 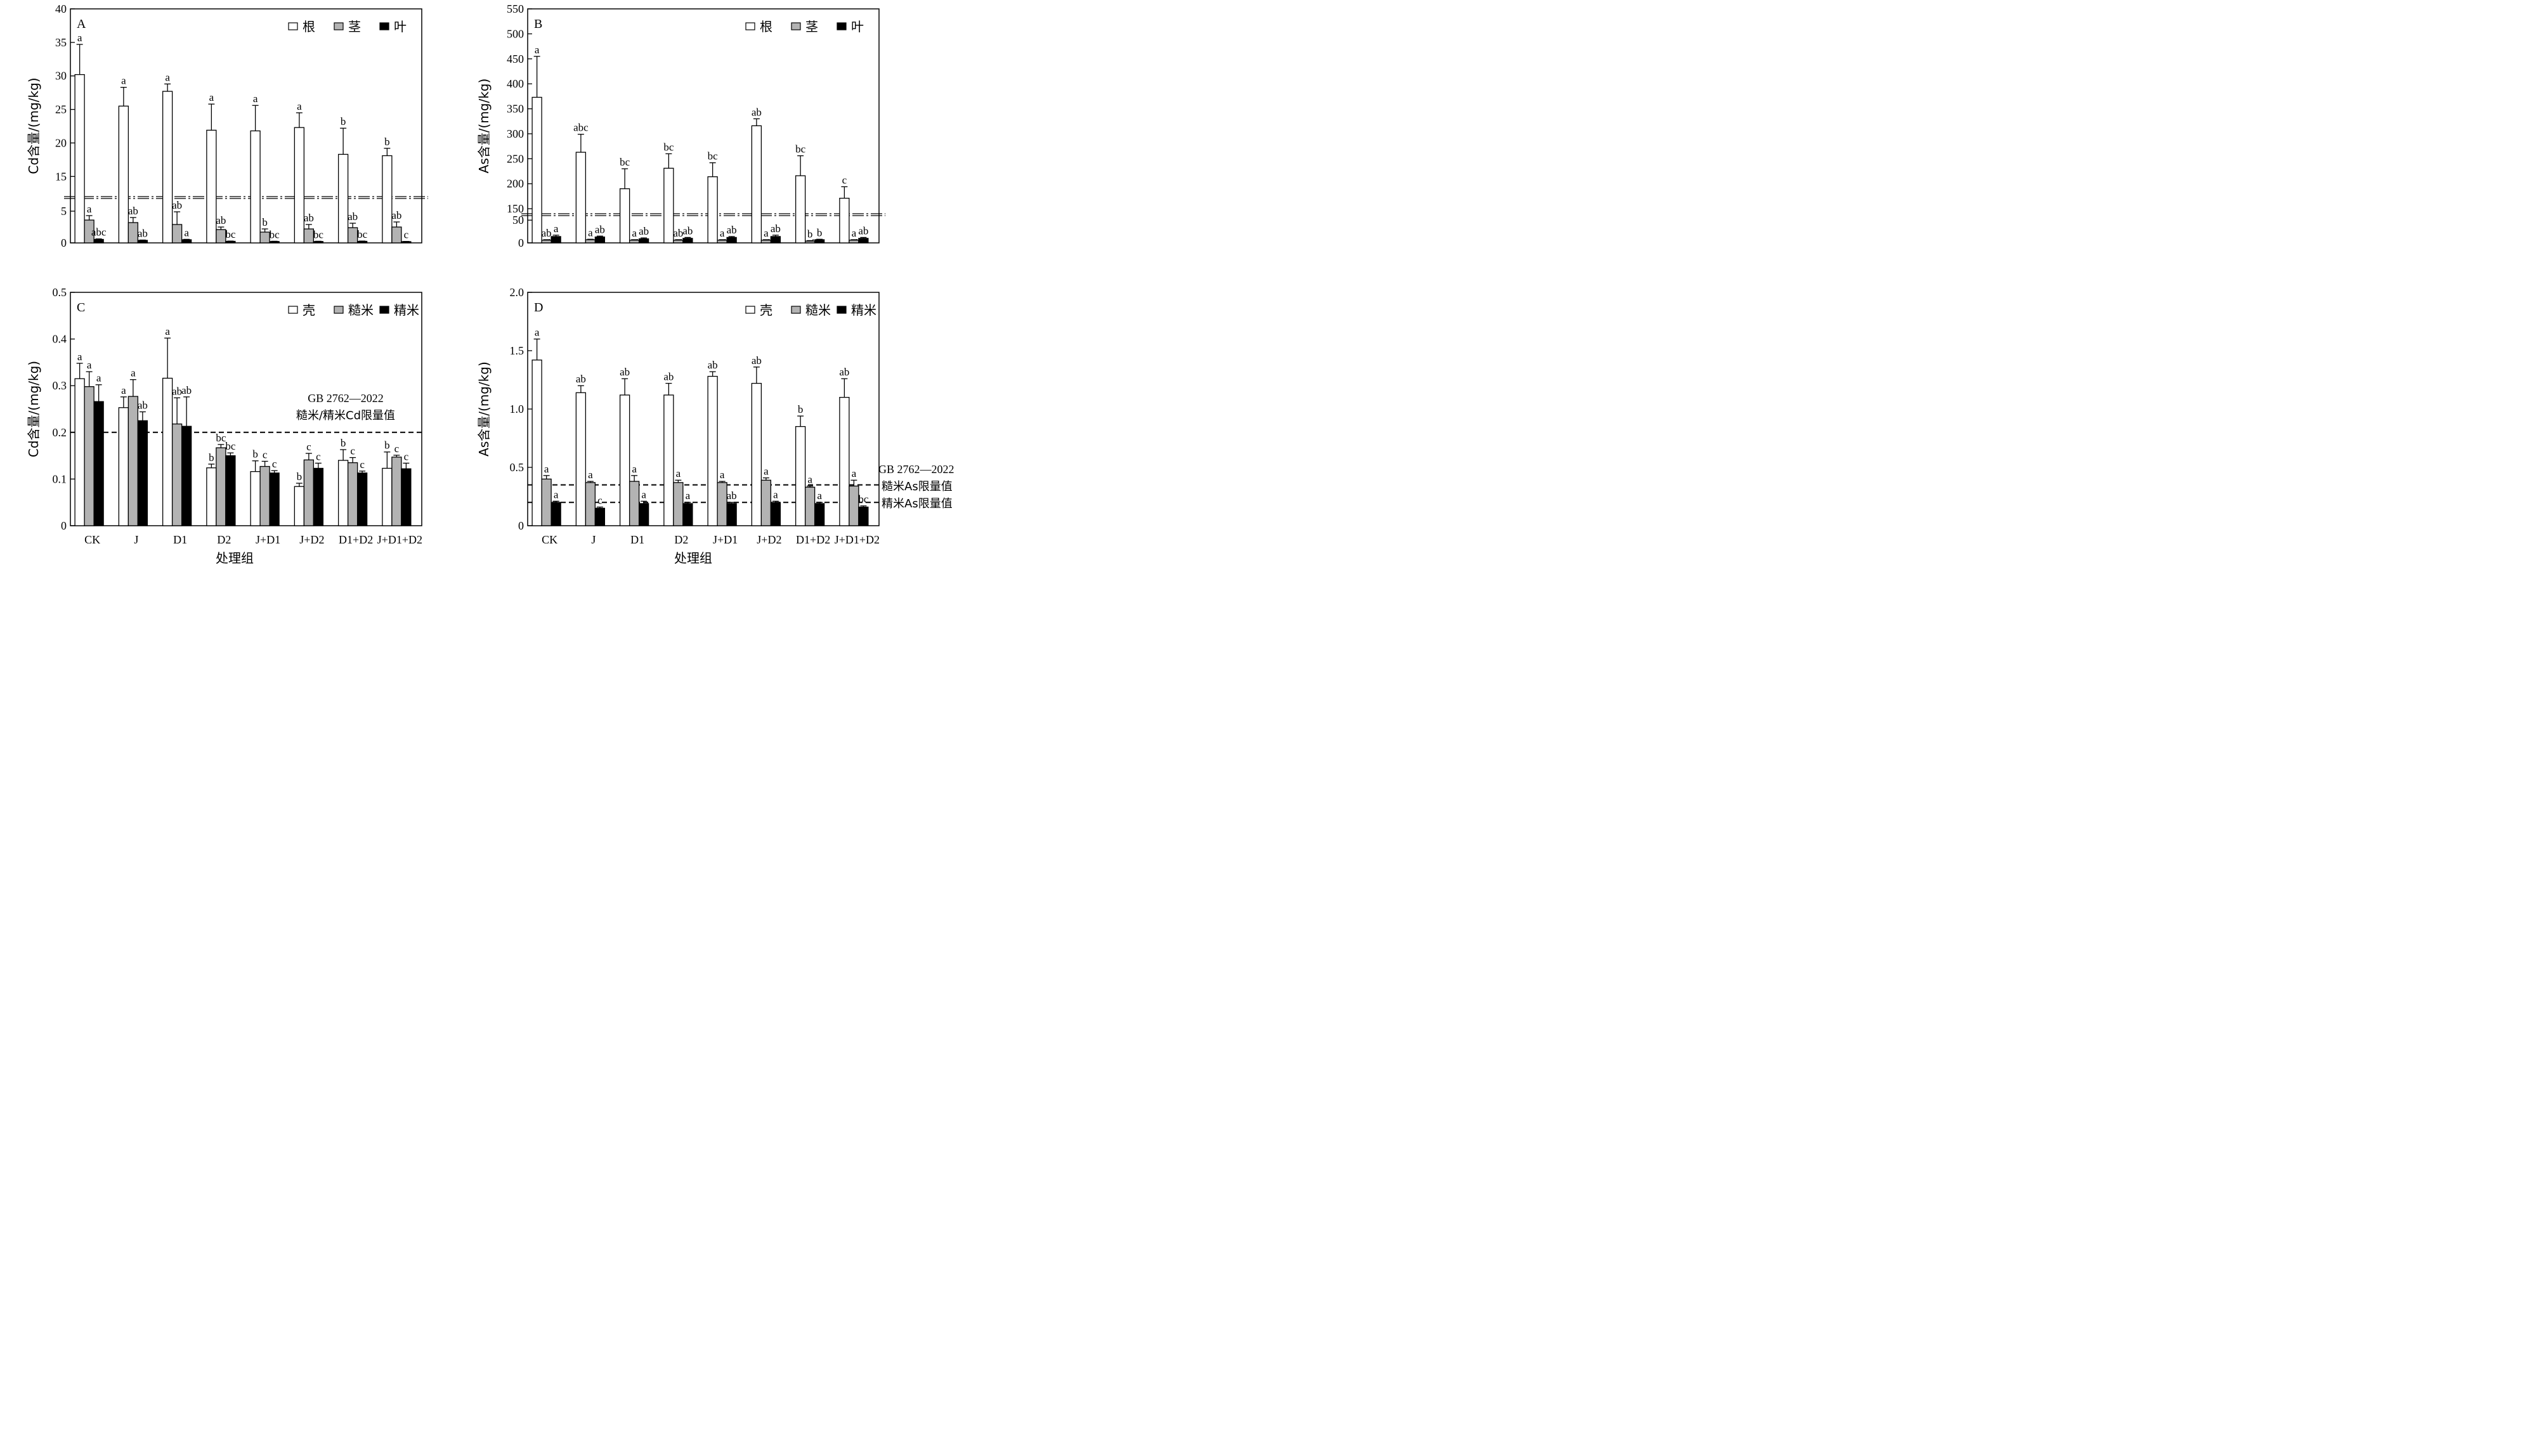 What do you see at coordinates (60, 478) in the screenshot?
I see `y-tick-label: 0.1` at bounding box center [60, 478].